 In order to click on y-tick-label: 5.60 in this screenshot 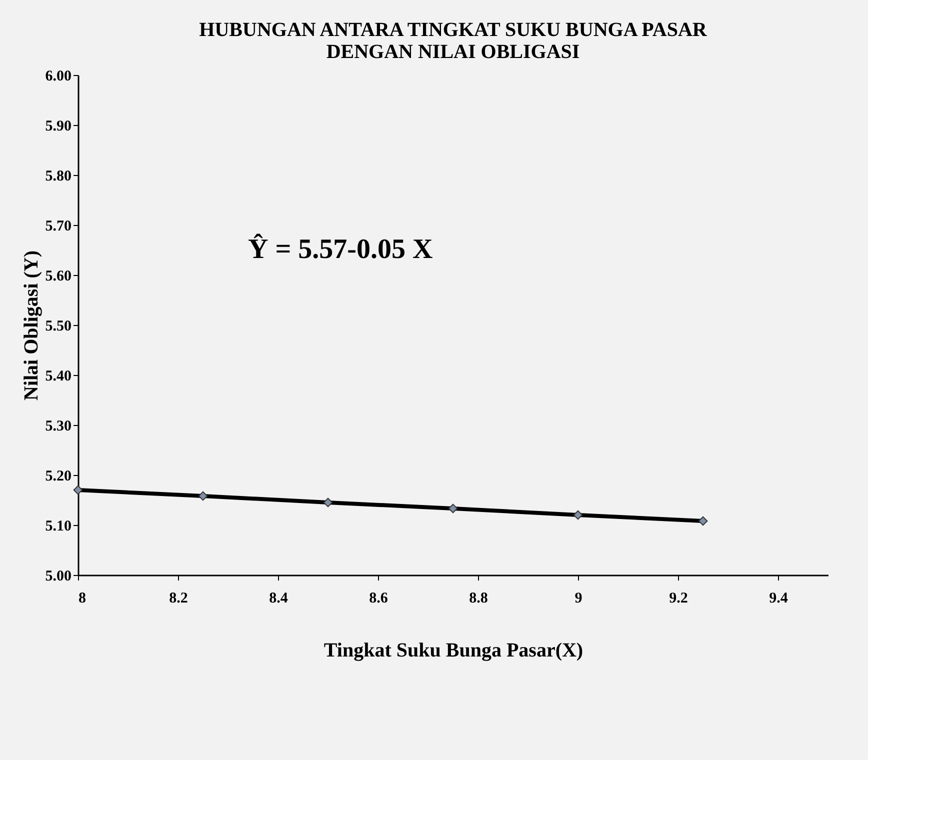, I will do `click(58, 276)`.